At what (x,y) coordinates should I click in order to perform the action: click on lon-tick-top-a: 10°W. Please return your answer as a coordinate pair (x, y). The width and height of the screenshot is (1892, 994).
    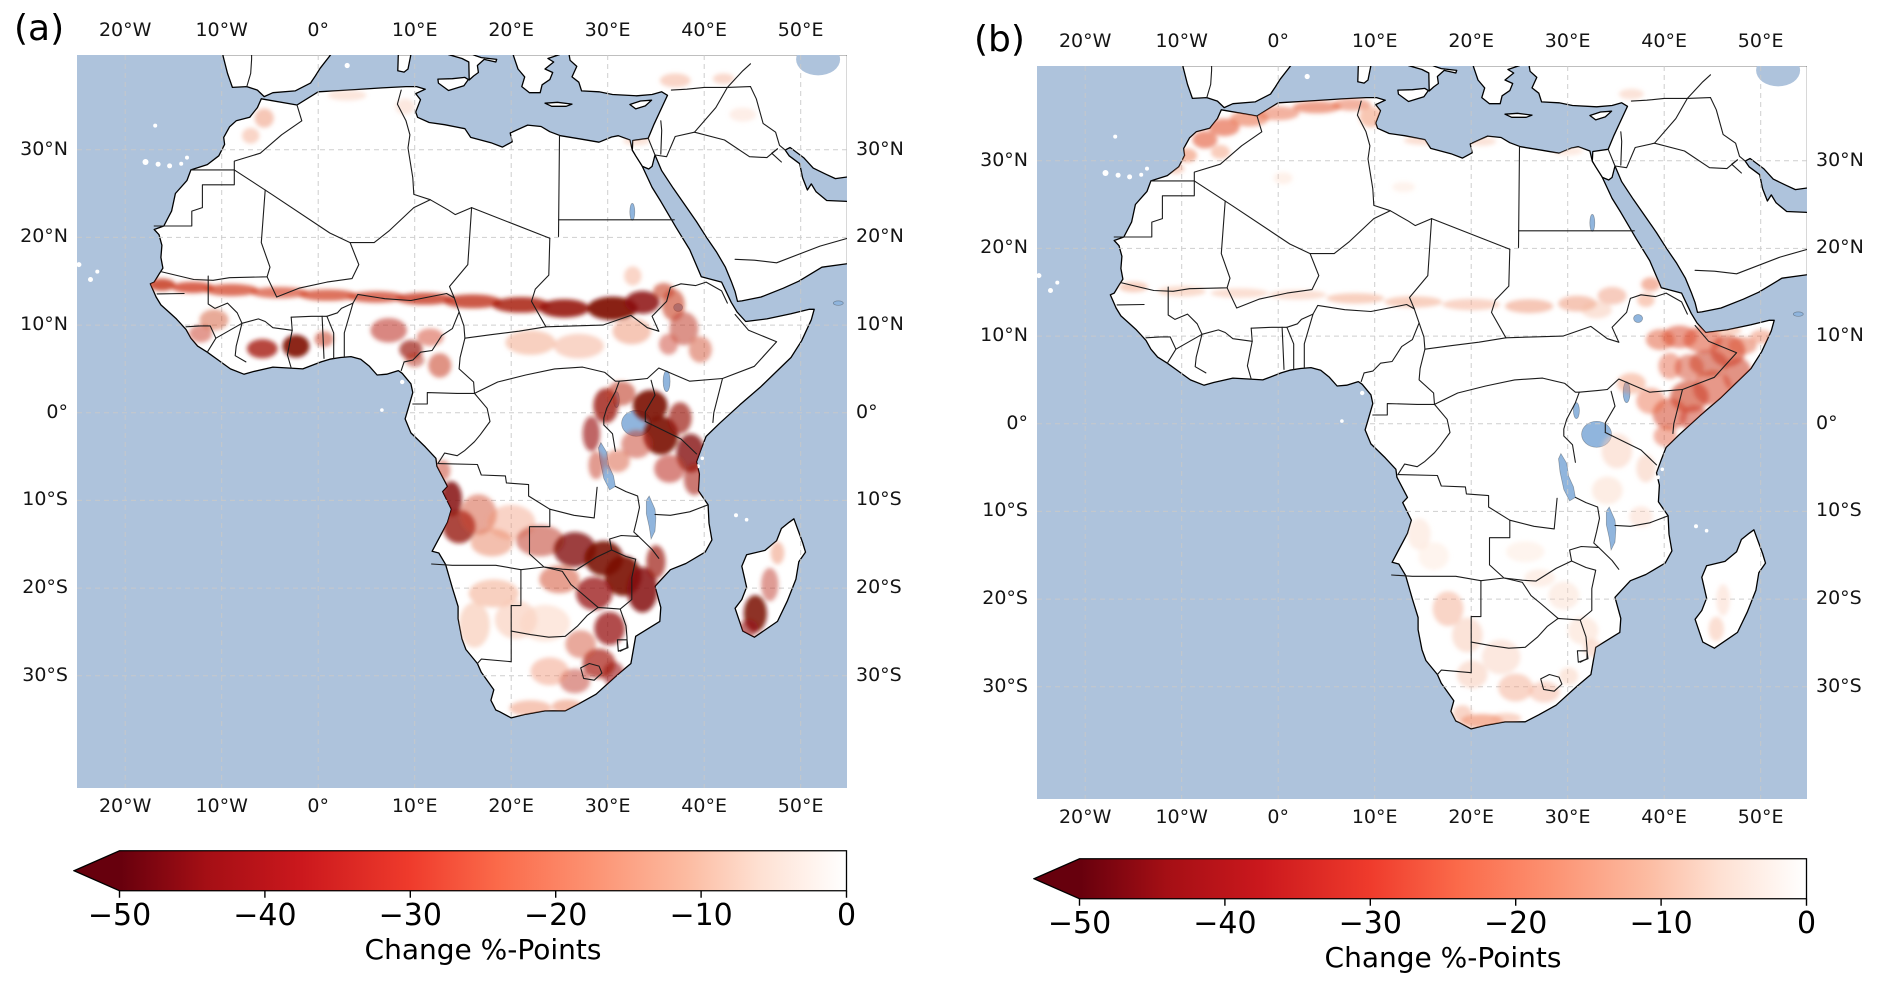
    Looking at the image, I should click on (221, 30).